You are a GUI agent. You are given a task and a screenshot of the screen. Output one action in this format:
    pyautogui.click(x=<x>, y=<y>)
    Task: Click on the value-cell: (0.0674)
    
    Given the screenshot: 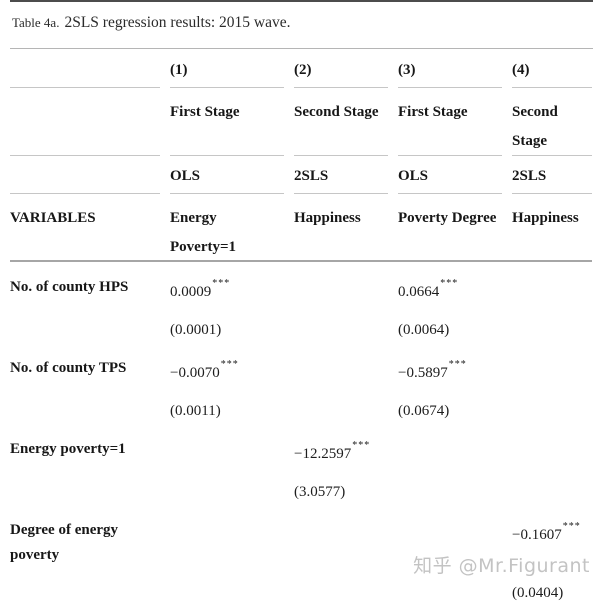 What is the action you would take?
    pyautogui.click(x=450, y=405)
    